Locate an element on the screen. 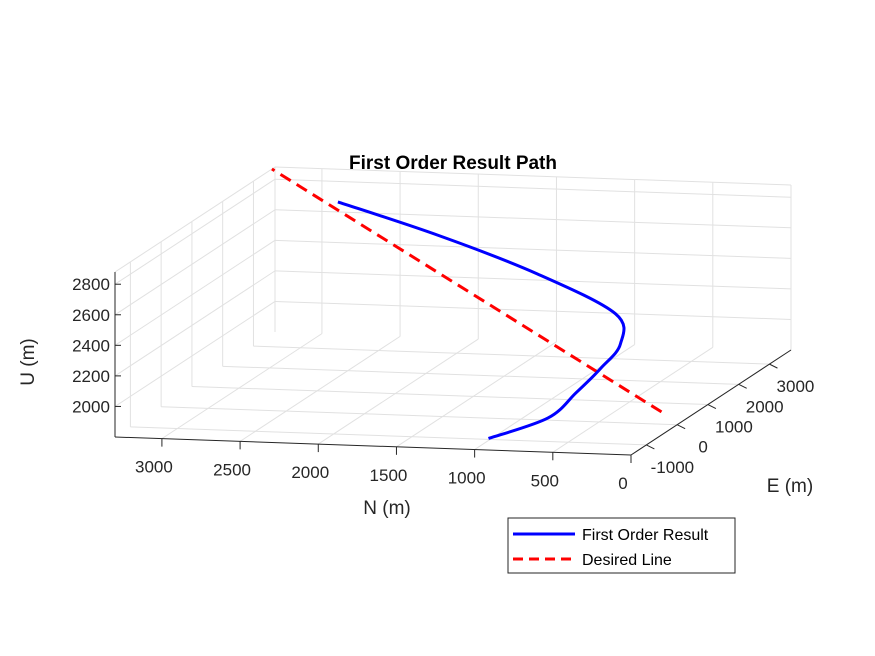  u-tick-label: 2800 is located at coordinates (91, 284).